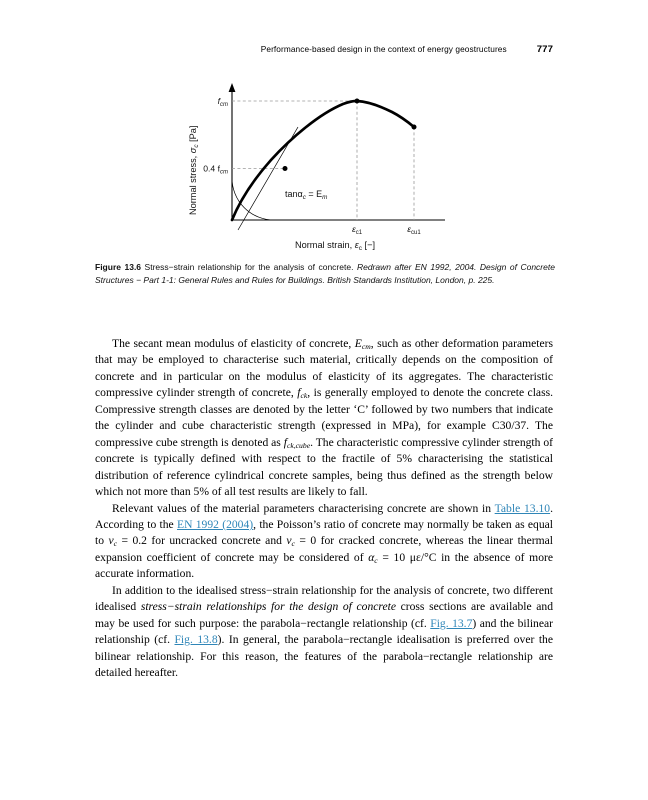  I want to click on angle-arc, so click(253, 199).